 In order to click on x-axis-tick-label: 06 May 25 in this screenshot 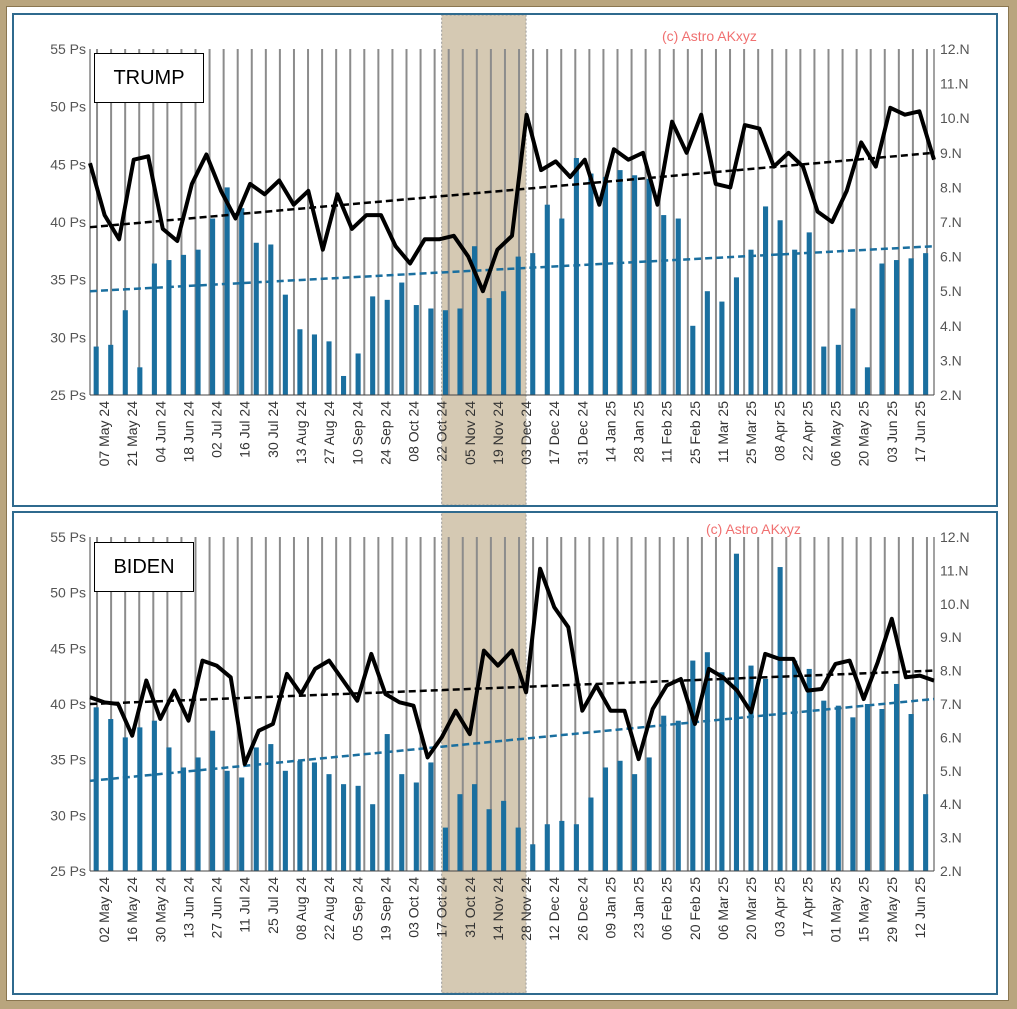, I will do `click(836, 434)`.